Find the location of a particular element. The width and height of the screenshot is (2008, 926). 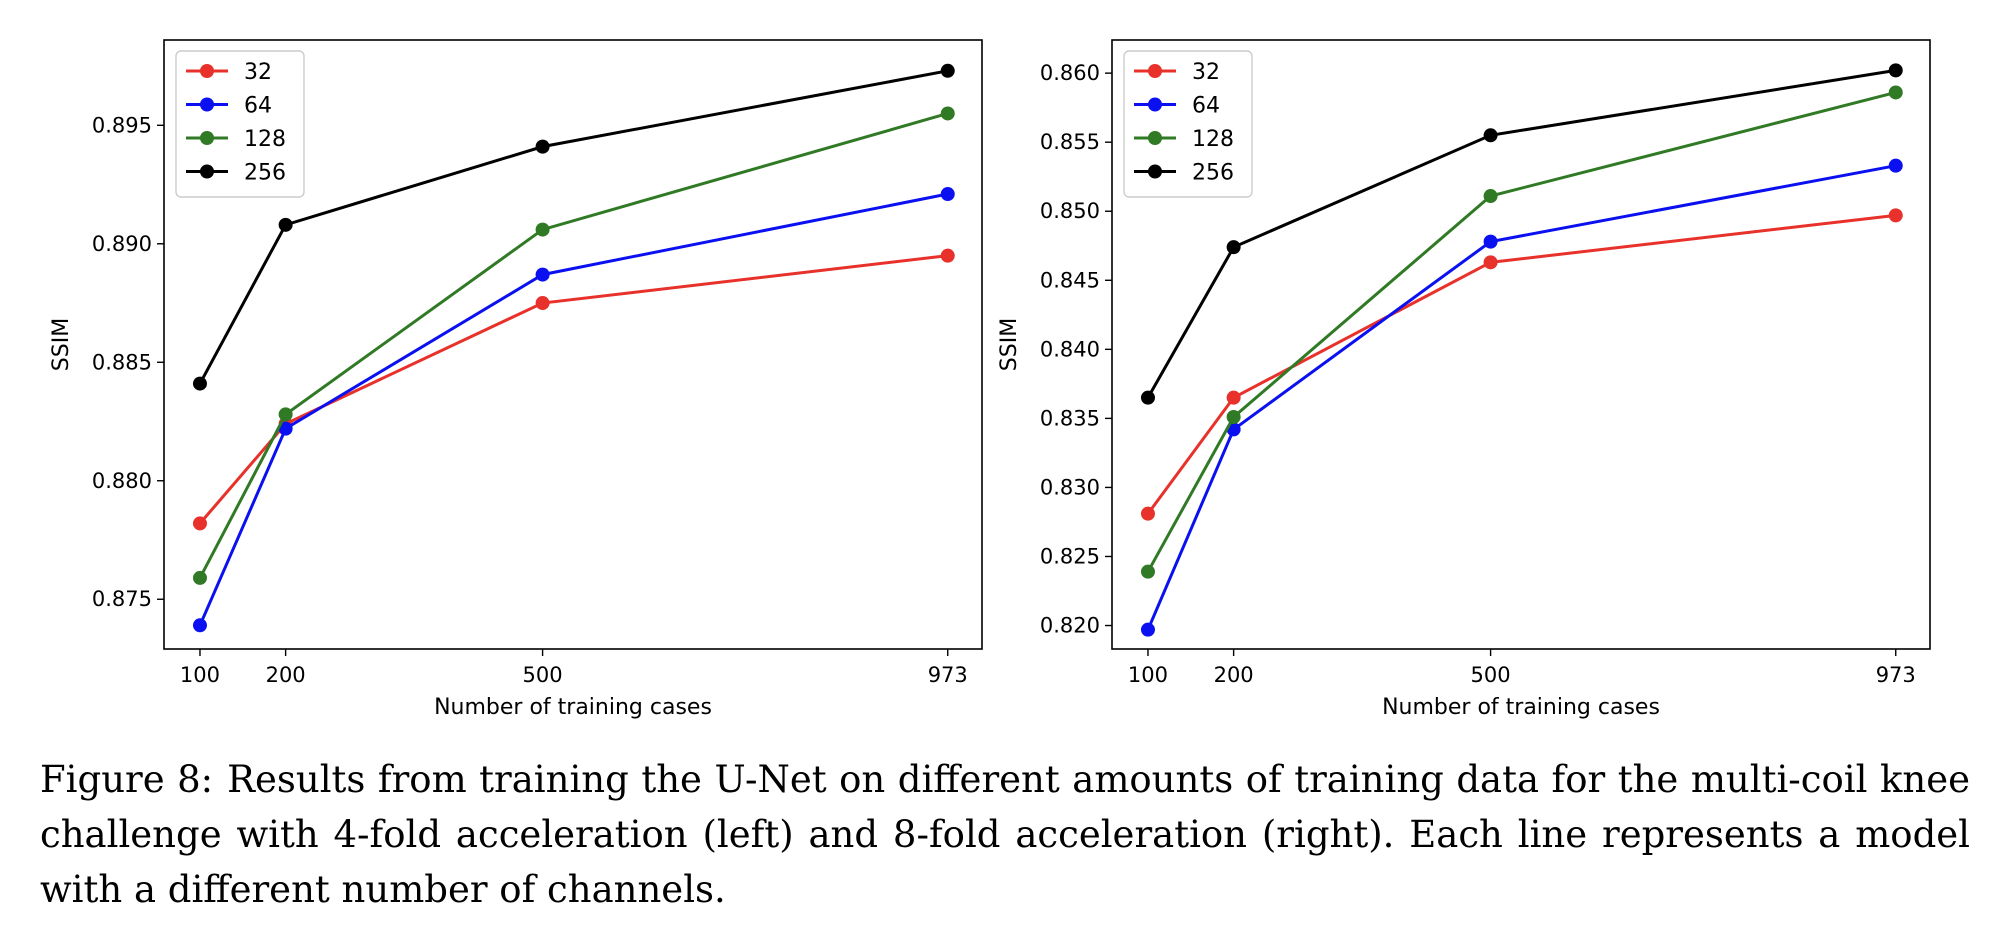

y-tick-label: 0.880 is located at coordinates (122, 481).